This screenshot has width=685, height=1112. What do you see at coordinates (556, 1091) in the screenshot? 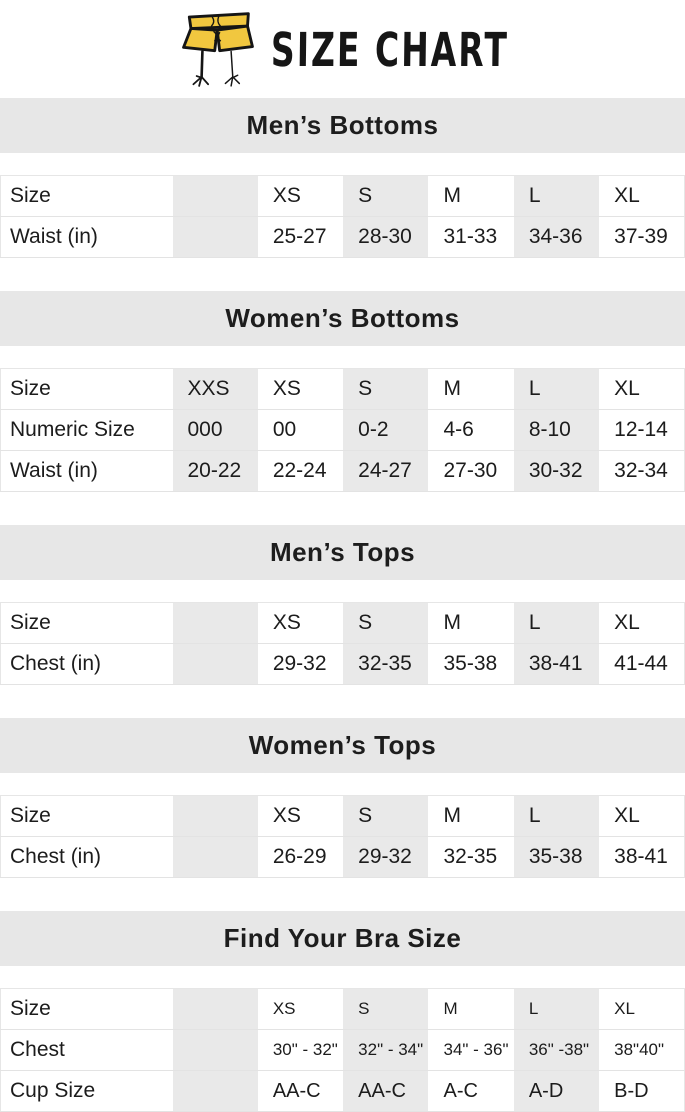
I see `cell-value: A-D` at bounding box center [556, 1091].